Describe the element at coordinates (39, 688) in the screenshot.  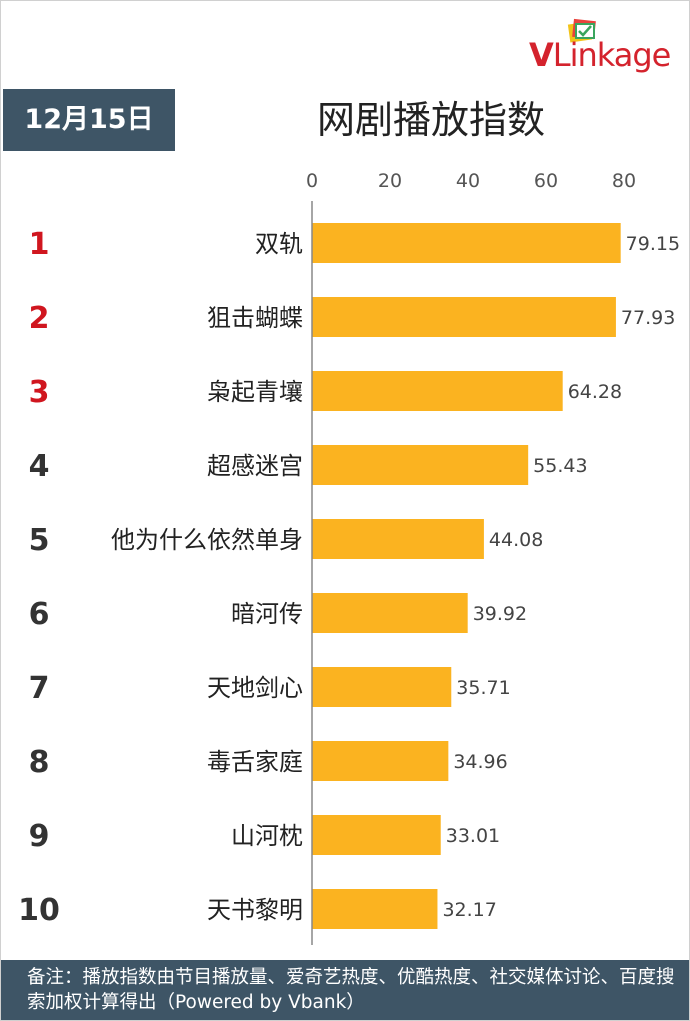
I see `rank-number: 7` at that location.